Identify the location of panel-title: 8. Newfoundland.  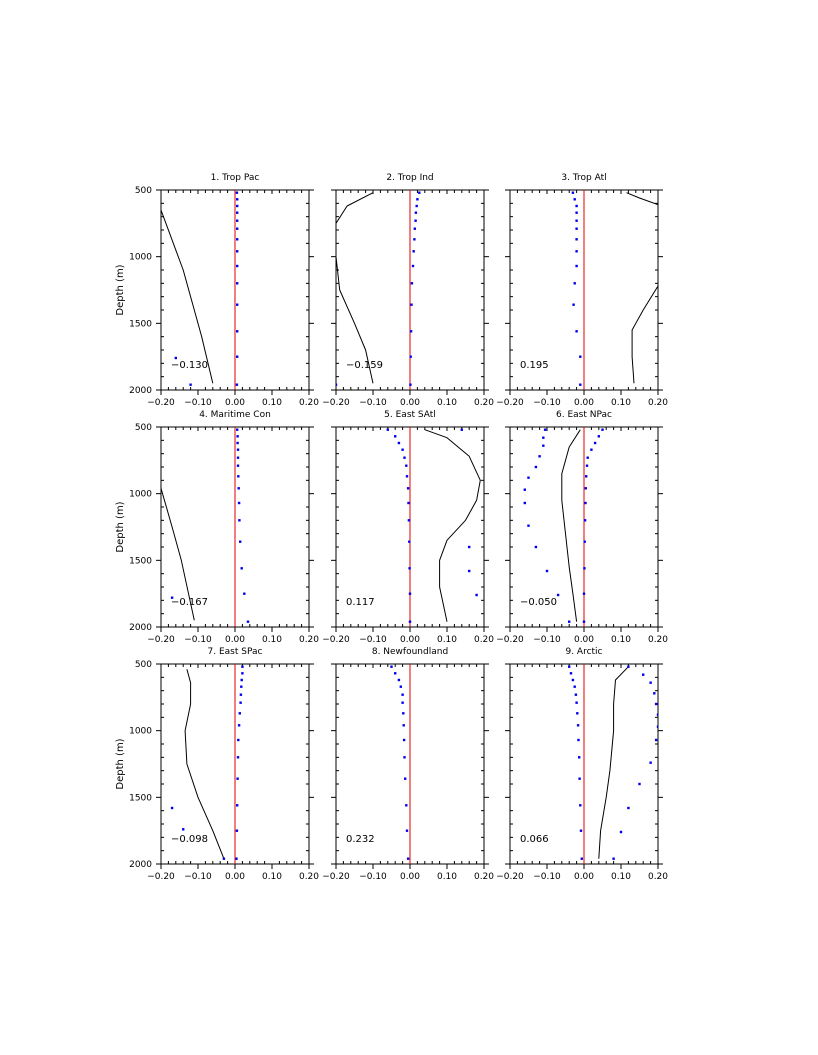
(410, 652).